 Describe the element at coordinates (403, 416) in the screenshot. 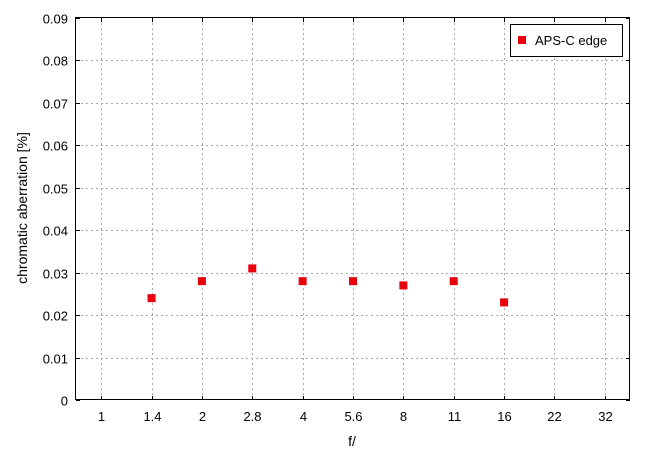

I see `x-tick-label: 8` at that location.